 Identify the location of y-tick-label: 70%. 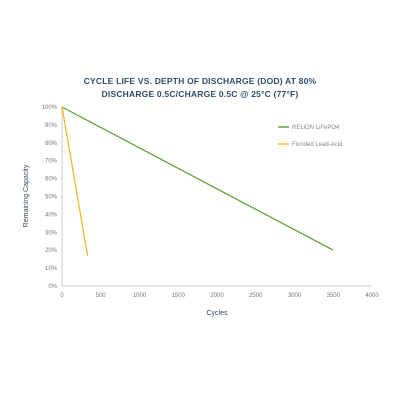
(51, 162).